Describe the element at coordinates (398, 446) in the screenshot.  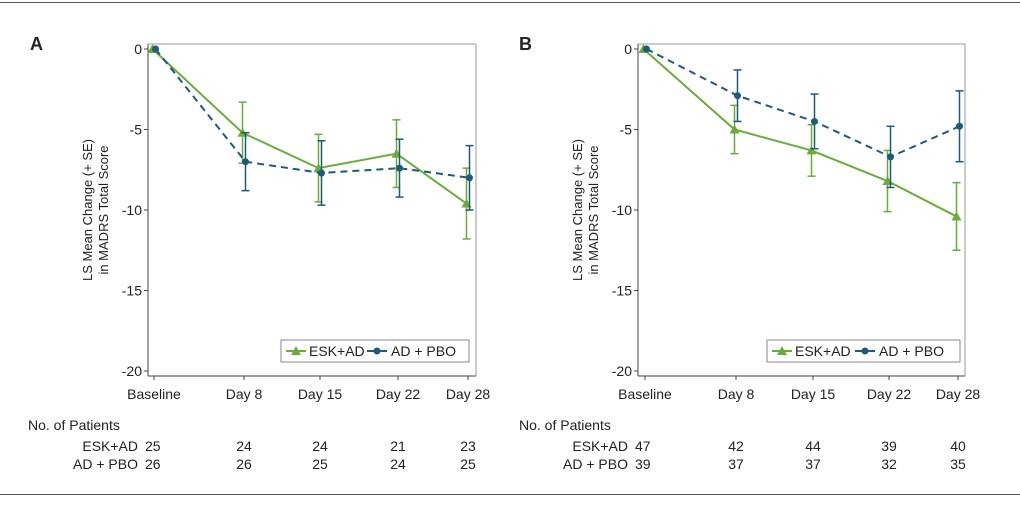
I see `patients-count: 21` at that location.